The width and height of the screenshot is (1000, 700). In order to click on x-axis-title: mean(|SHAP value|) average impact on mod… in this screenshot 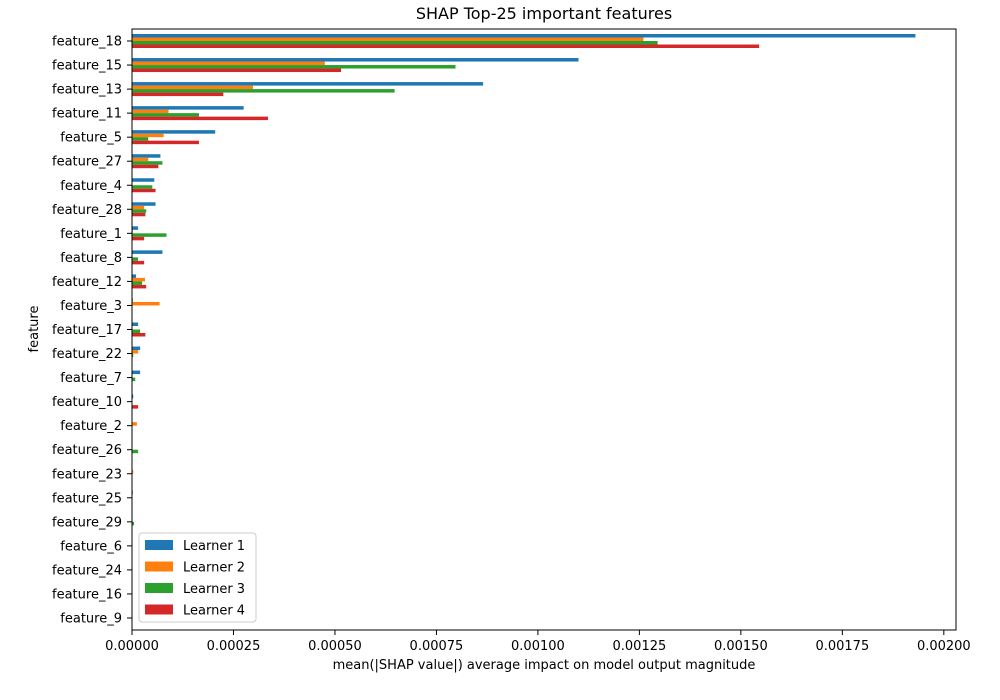, I will do `click(544, 665)`.